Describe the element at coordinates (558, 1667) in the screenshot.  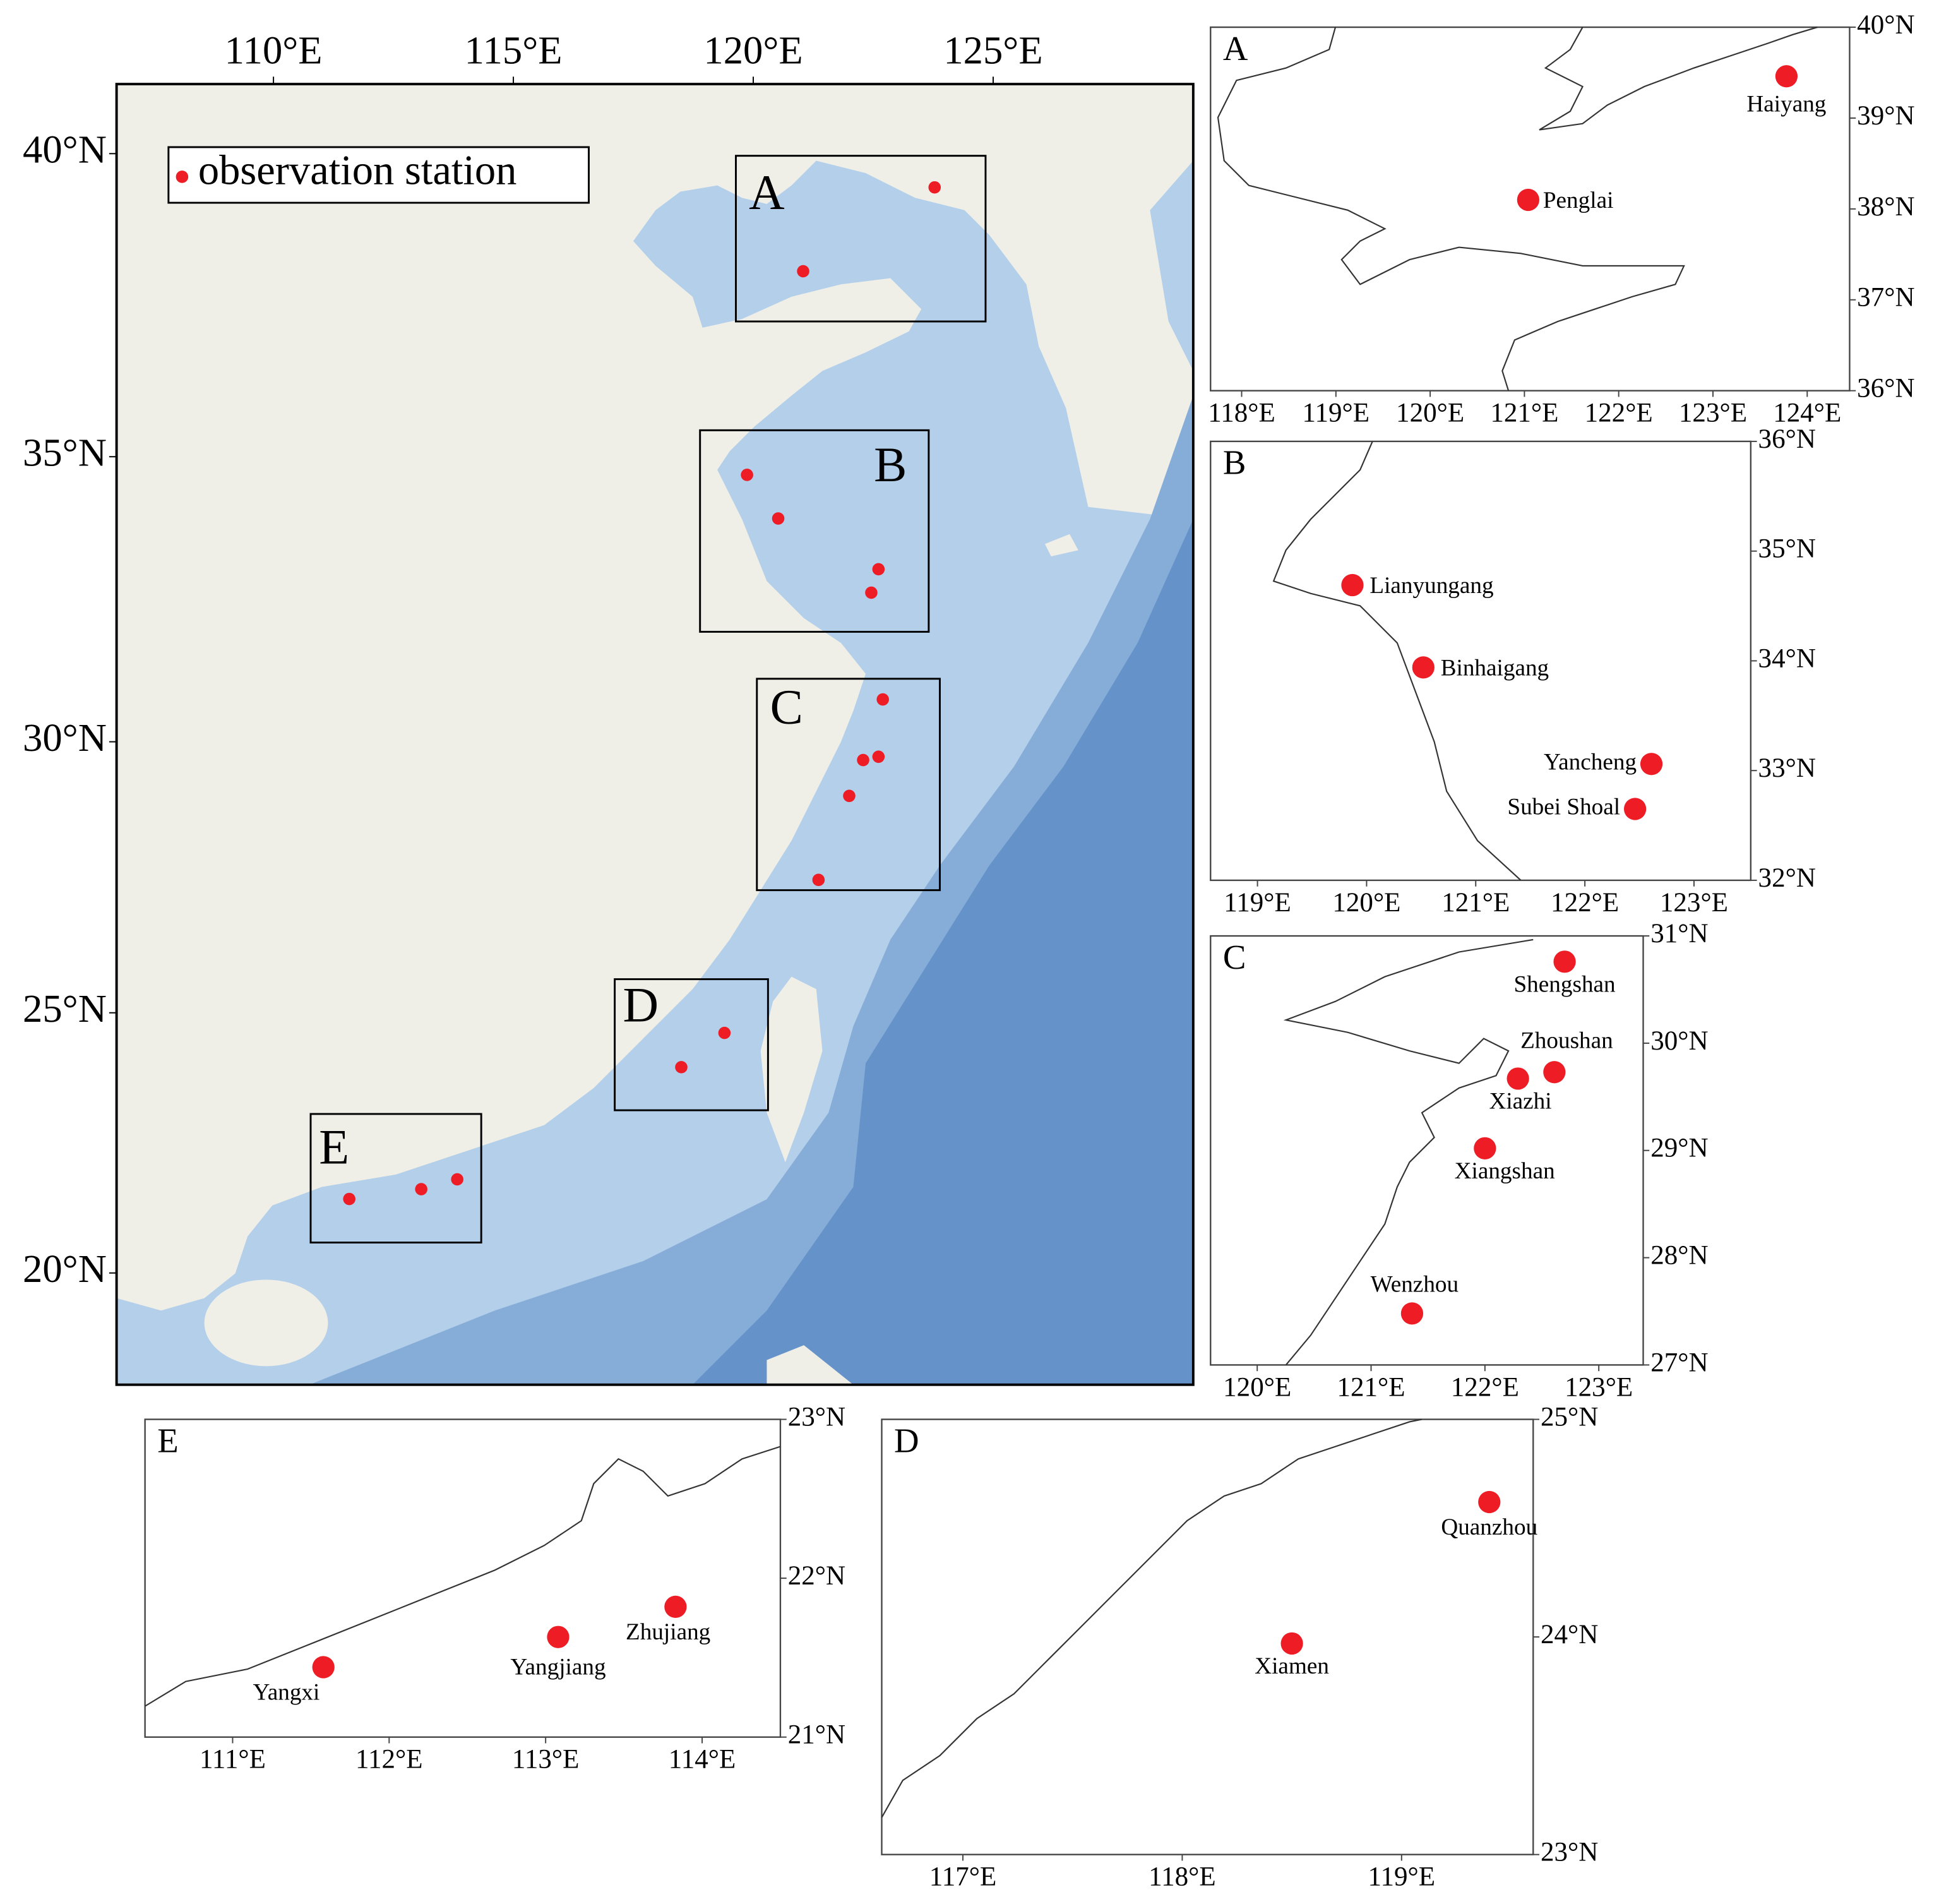
I see `station-label: Yangjiang` at that location.